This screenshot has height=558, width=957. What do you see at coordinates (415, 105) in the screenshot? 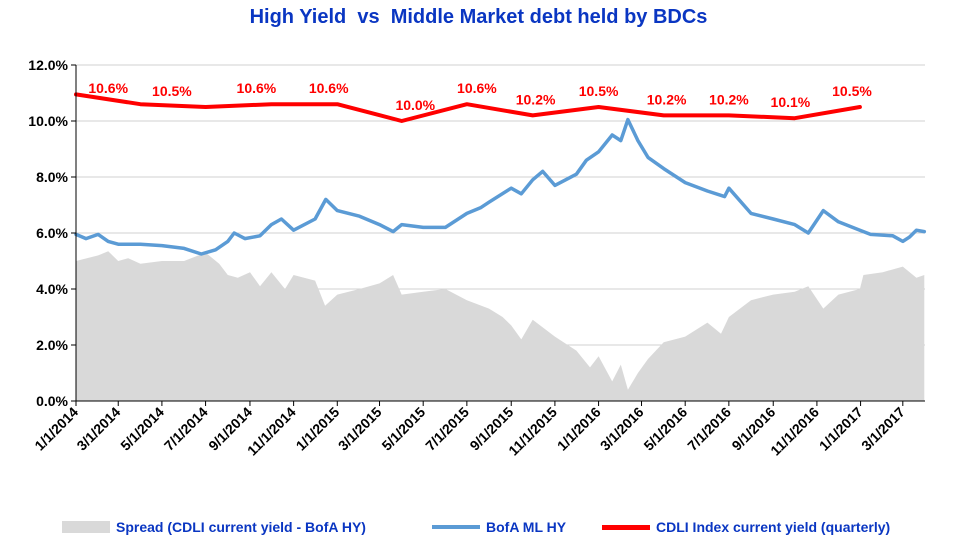
I see `data-label-cdli: 10.0%` at bounding box center [415, 105].